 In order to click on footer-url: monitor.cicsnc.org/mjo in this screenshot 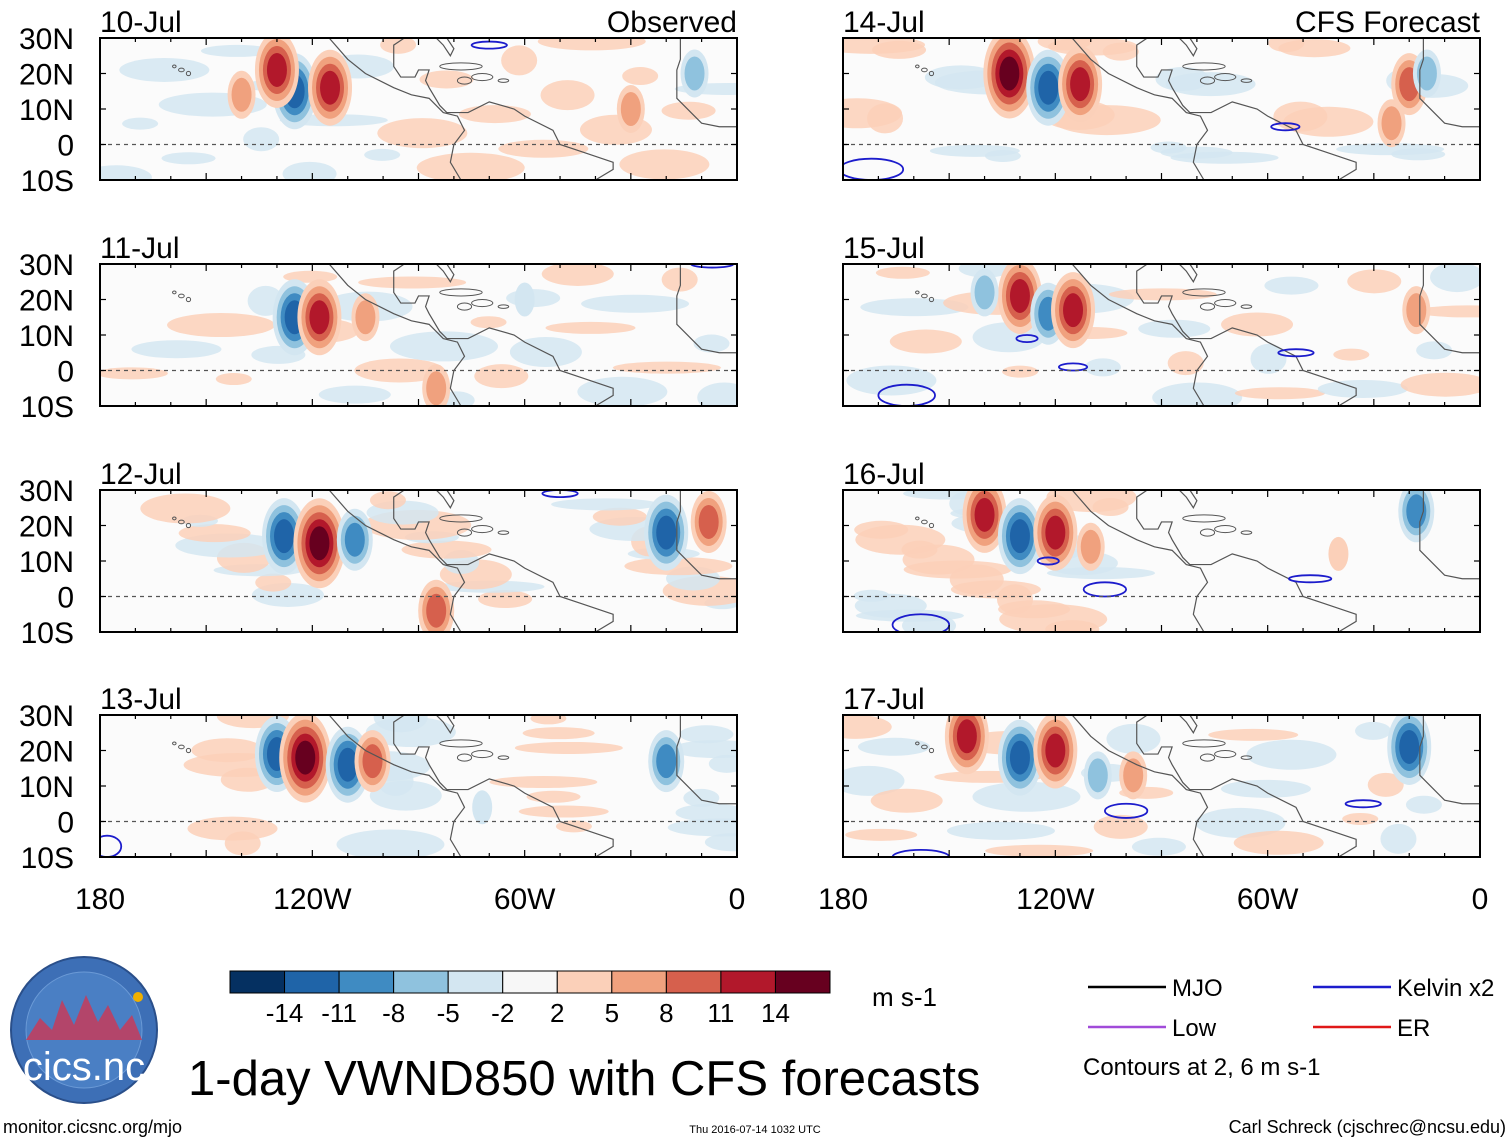, I will do `click(92, 1127)`.